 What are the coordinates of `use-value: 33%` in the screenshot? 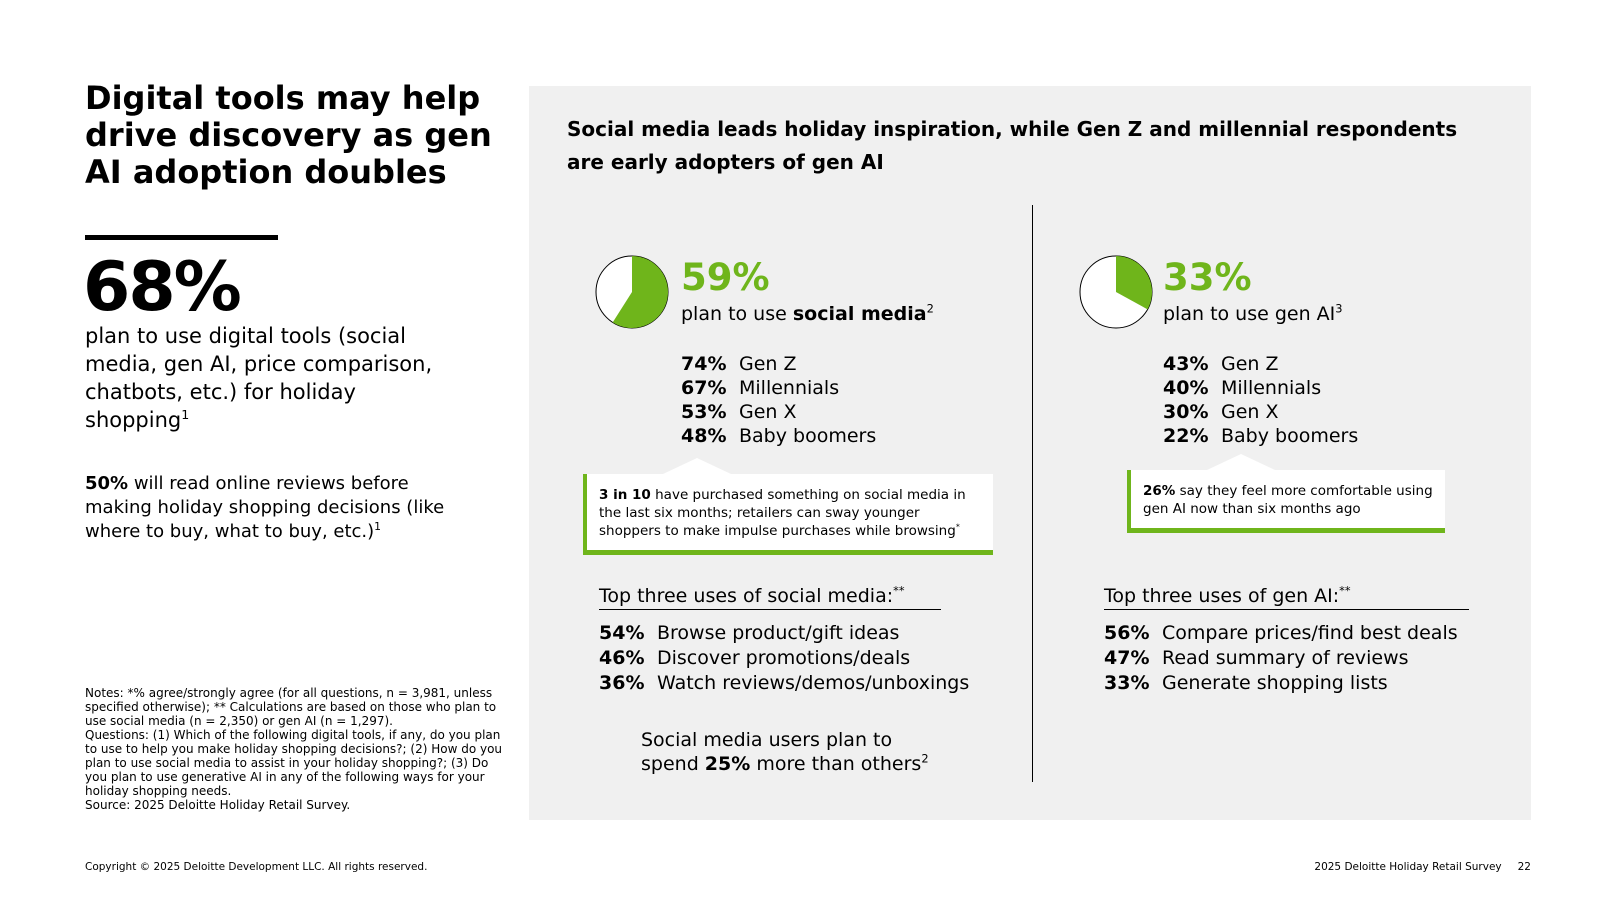 It's located at (1127, 683).